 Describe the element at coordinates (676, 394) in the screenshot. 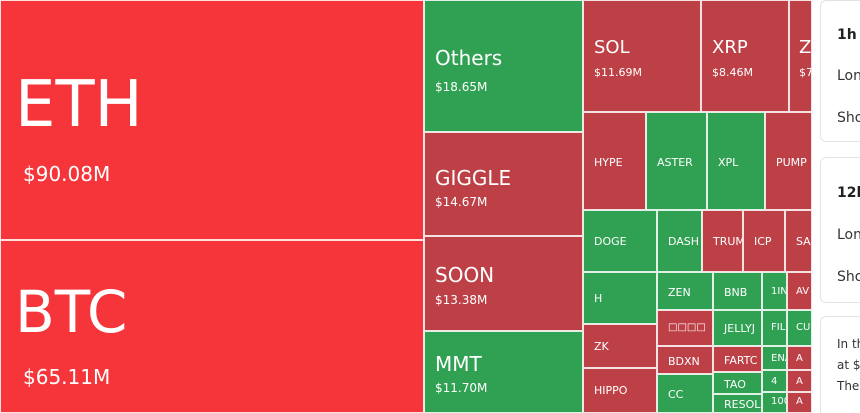

I see `tile-symbol: CC` at that location.